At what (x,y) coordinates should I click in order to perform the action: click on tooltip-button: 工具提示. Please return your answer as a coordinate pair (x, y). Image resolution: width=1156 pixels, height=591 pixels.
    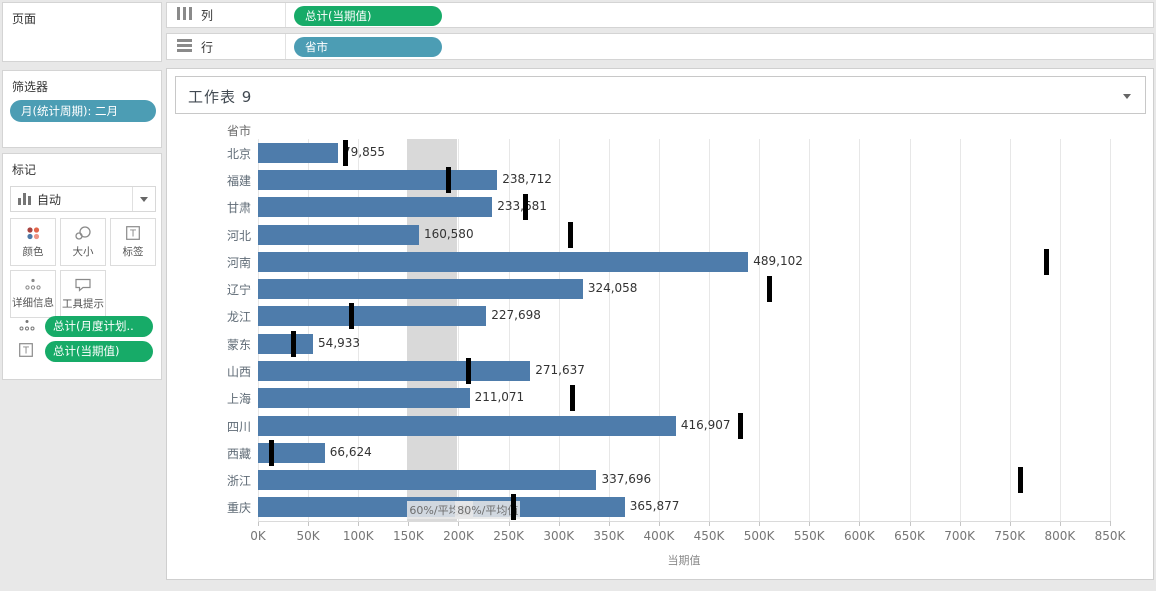
    Looking at the image, I should click on (83, 294).